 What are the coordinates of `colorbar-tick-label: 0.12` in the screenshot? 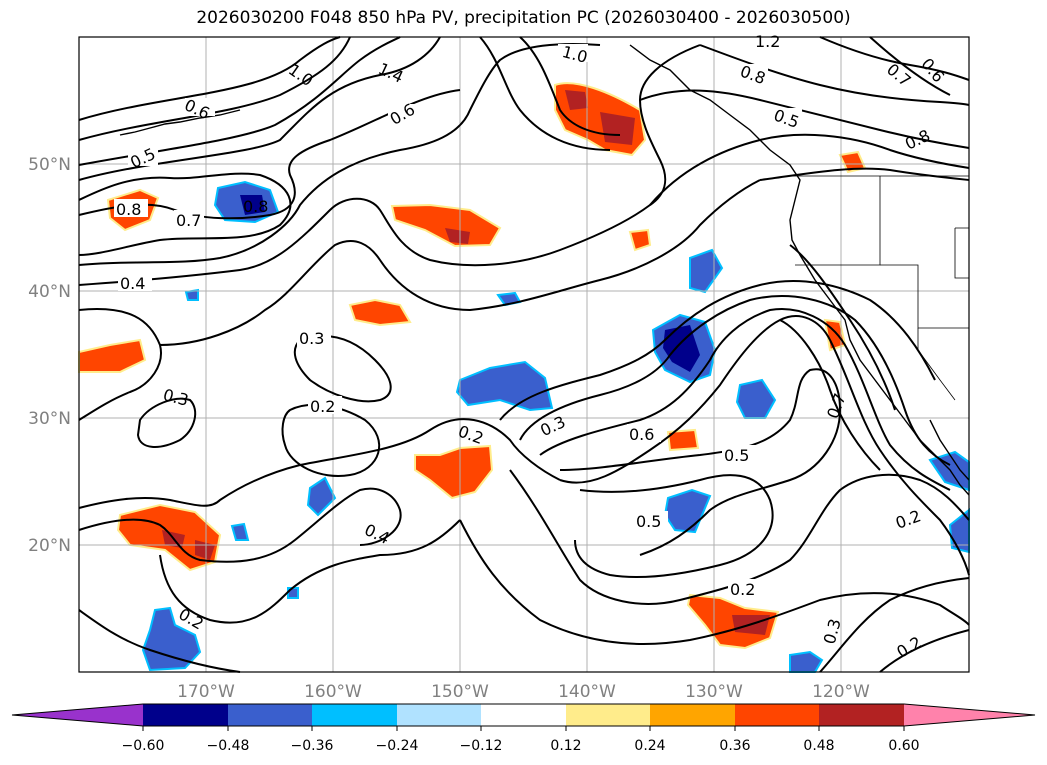 It's located at (565, 746).